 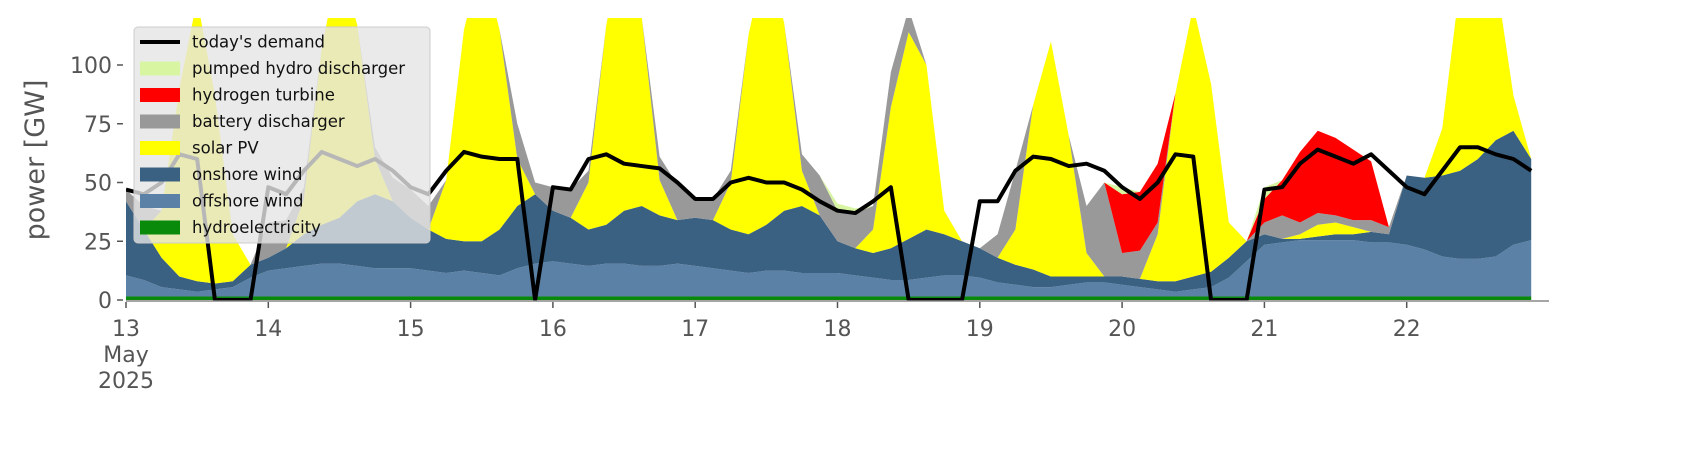 What do you see at coordinates (98, 125) in the screenshot?
I see `y-tick-label: 75` at bounding box center [98, 125].